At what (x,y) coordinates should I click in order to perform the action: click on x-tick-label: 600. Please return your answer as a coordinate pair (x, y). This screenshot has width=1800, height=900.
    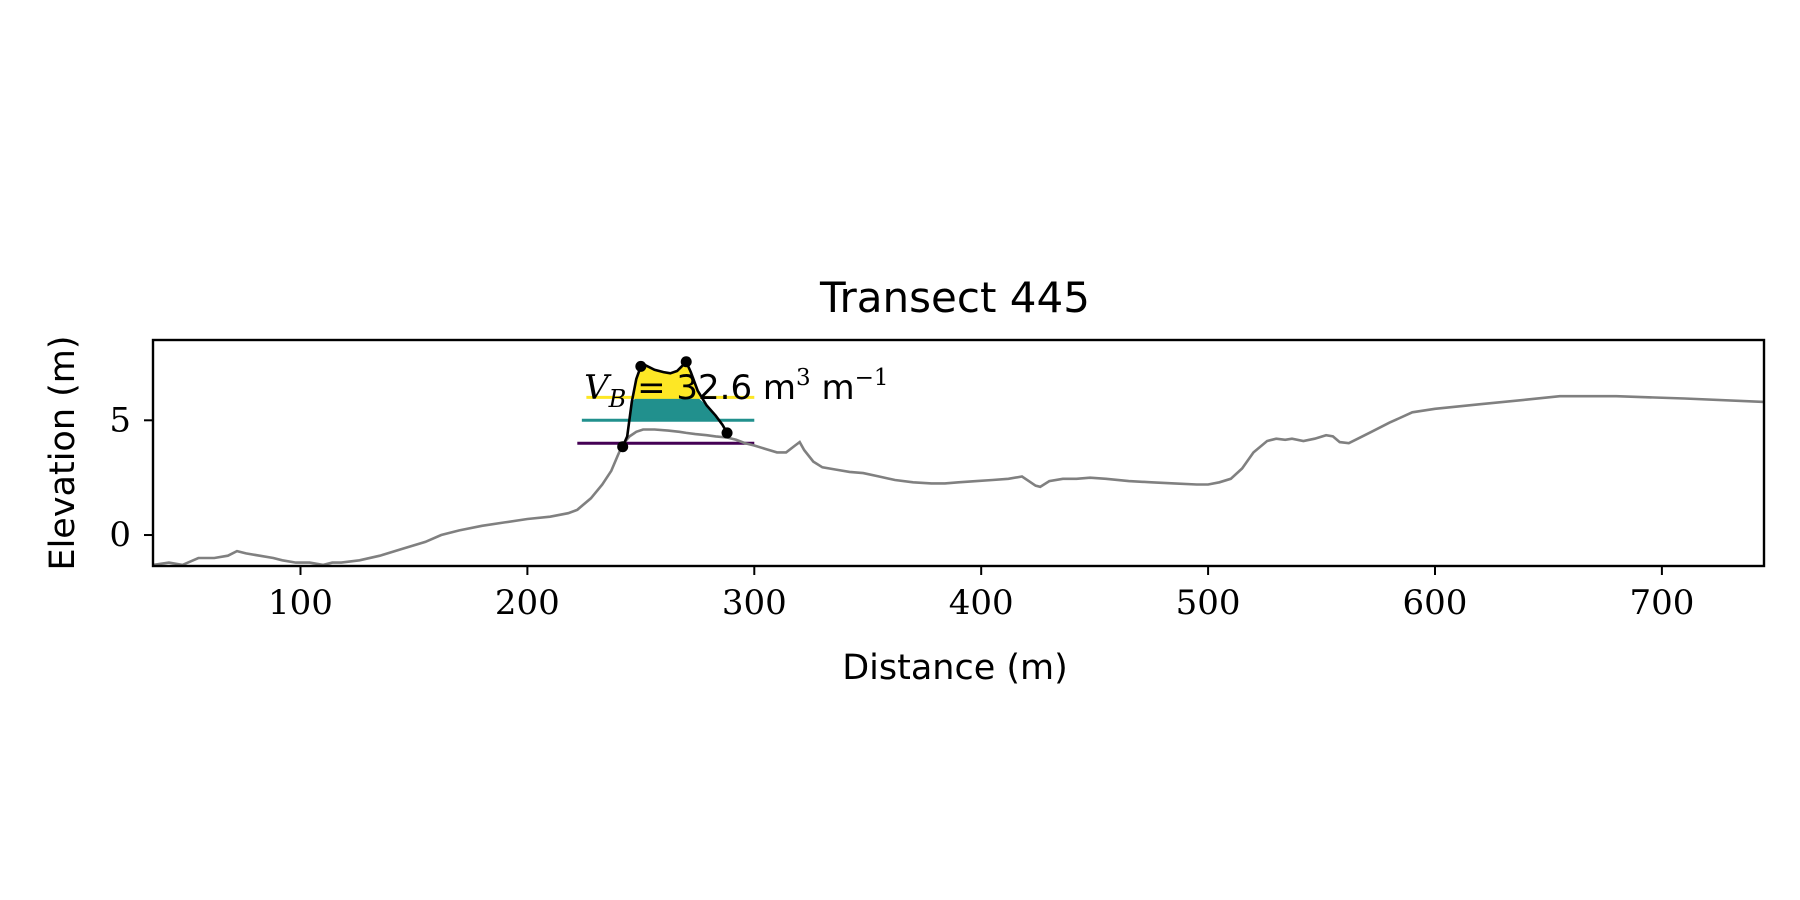
    Looking at the image, I should click on (1435, 603).